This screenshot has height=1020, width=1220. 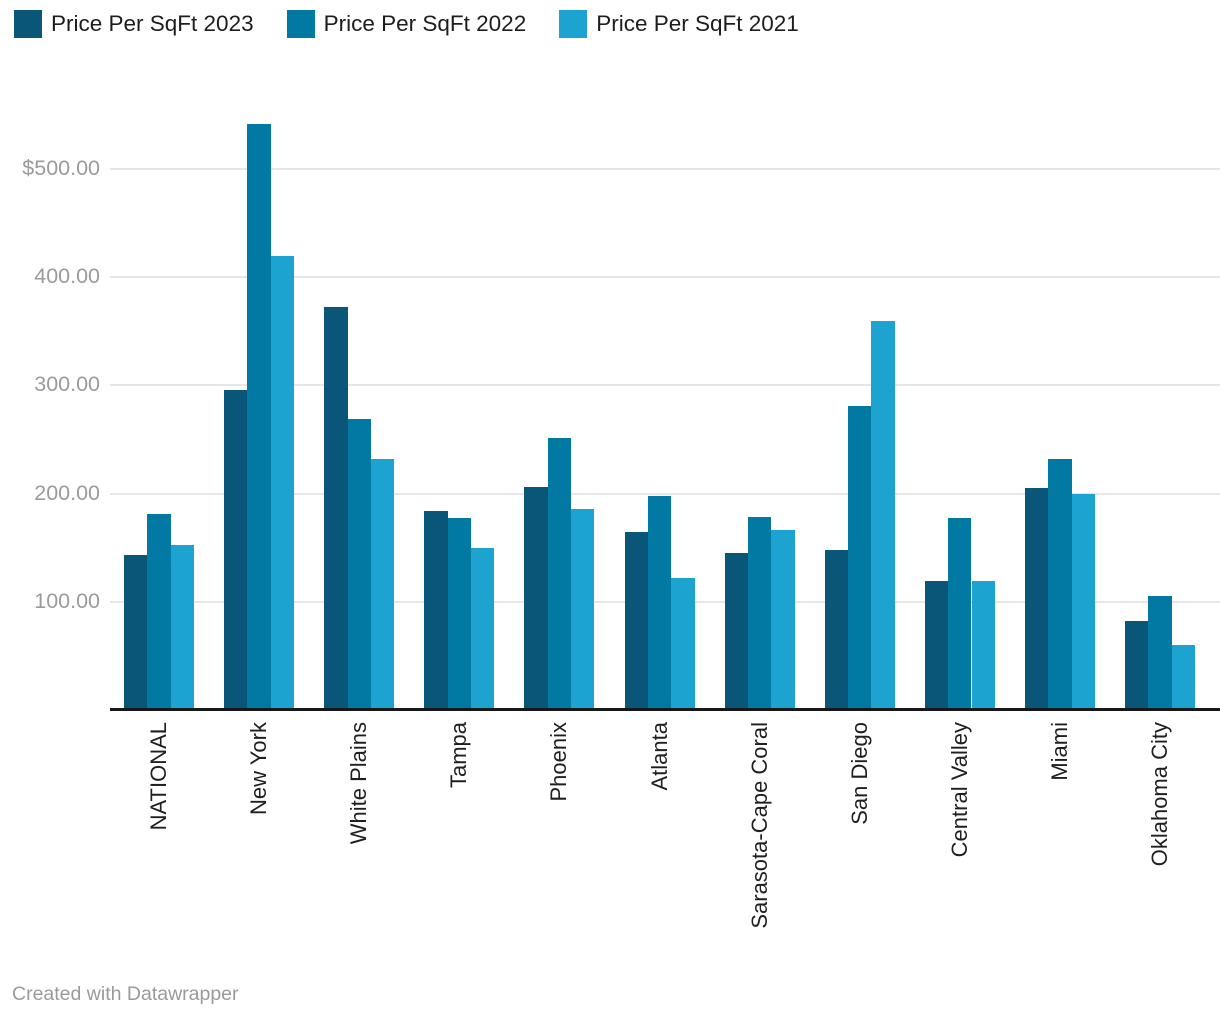 I want to click on bar-2022-miami, so click(x=1060, y=584).